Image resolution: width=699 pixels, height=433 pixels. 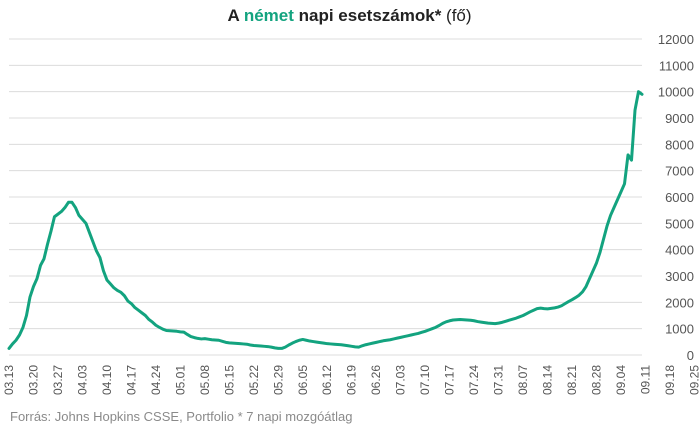 What do you see at coordinates (499, 380) in the screenshot?
I see `x-tick-label: 07.31` at bounding box center [499, 380].